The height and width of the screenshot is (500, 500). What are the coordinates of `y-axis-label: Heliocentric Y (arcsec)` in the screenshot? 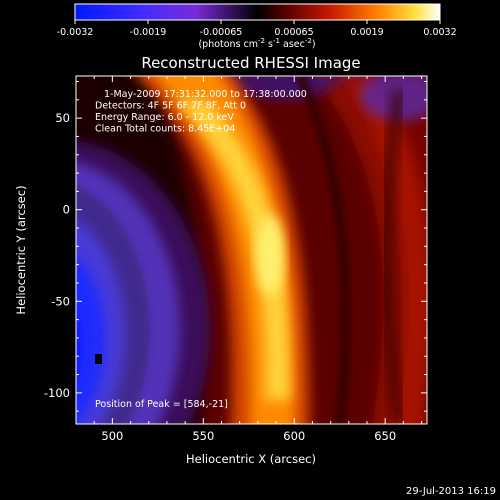 It's located at (21, 249).